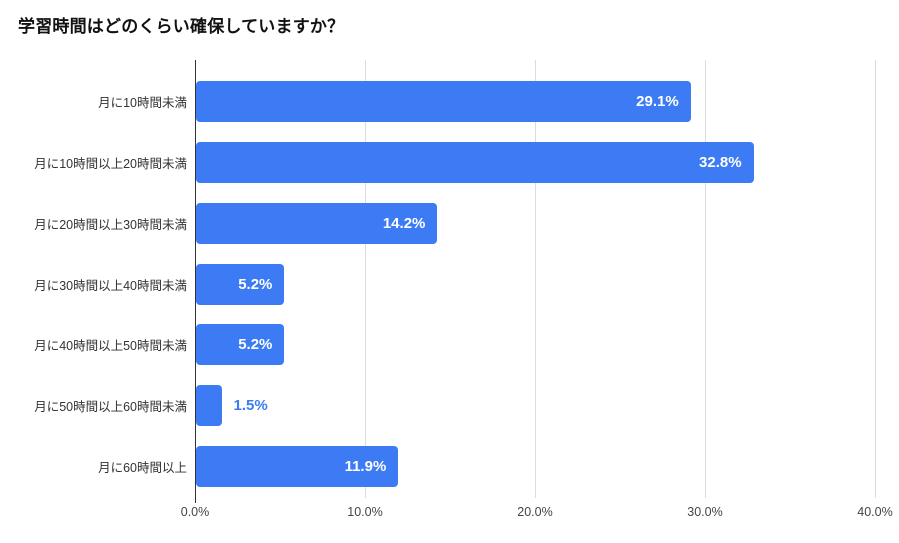 Image resolution: width=899 pixels, height=543 pixels. Describe the element at coordinates (110, 346) in the screenshot. I see `category-label: 月に40時間以上50時間未満` at that location.